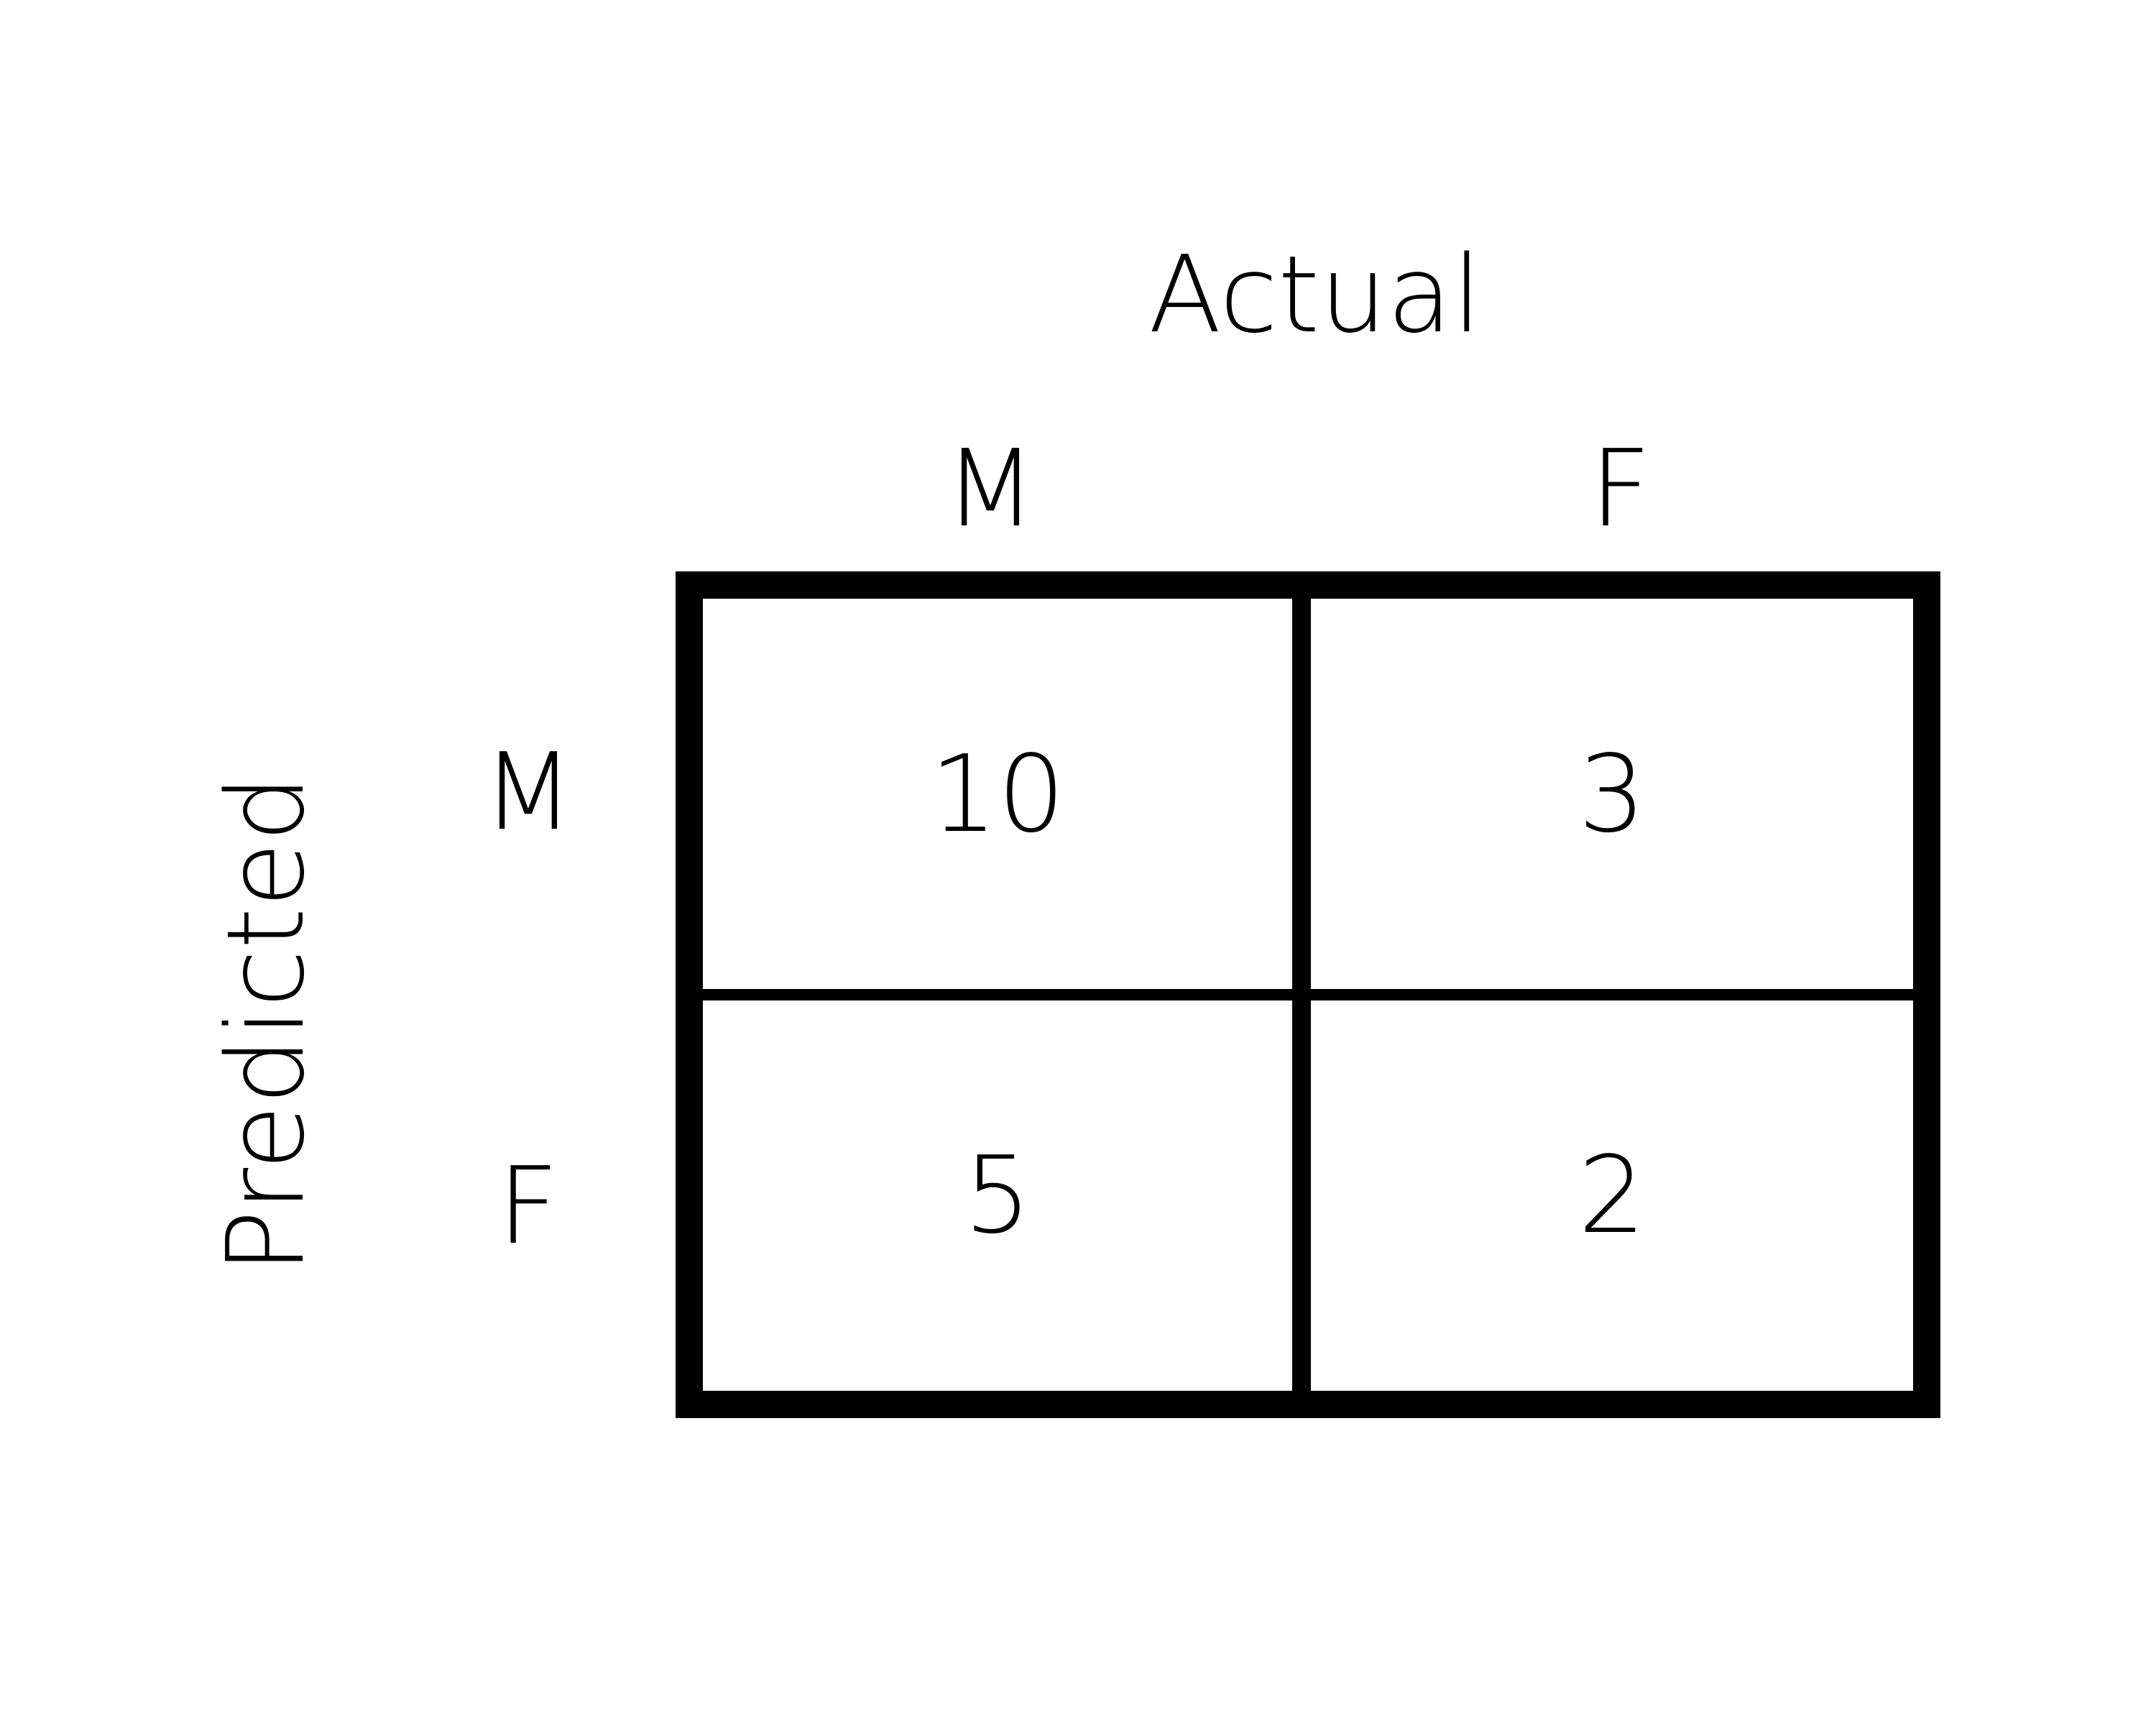 The width and height of the screenshot is (2156, 1725). What do you see at coordinates (1620, 489) in the screenshot?
I see `column-header-f: F` at bounding box center [1620, 489].